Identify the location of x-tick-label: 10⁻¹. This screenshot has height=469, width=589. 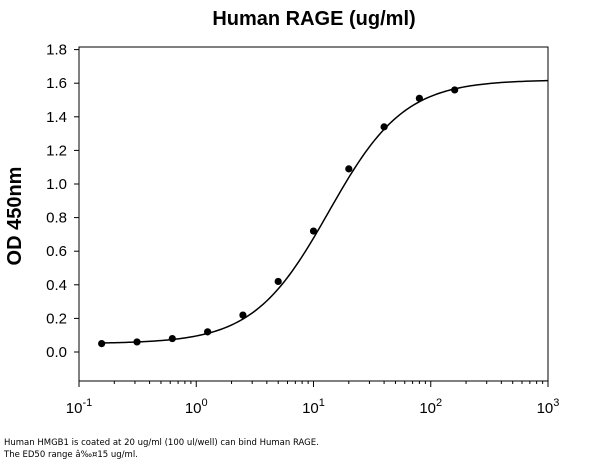
(79, 407).